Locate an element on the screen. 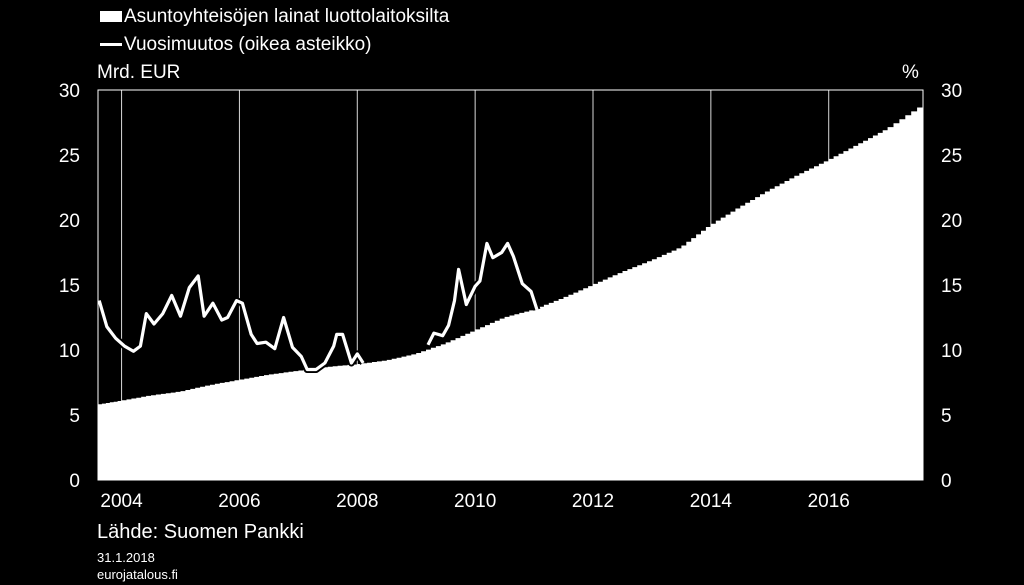 This screenshot has width=1024, height=585. y-right-tick-0: 0 is located at coordinates (946, 481).